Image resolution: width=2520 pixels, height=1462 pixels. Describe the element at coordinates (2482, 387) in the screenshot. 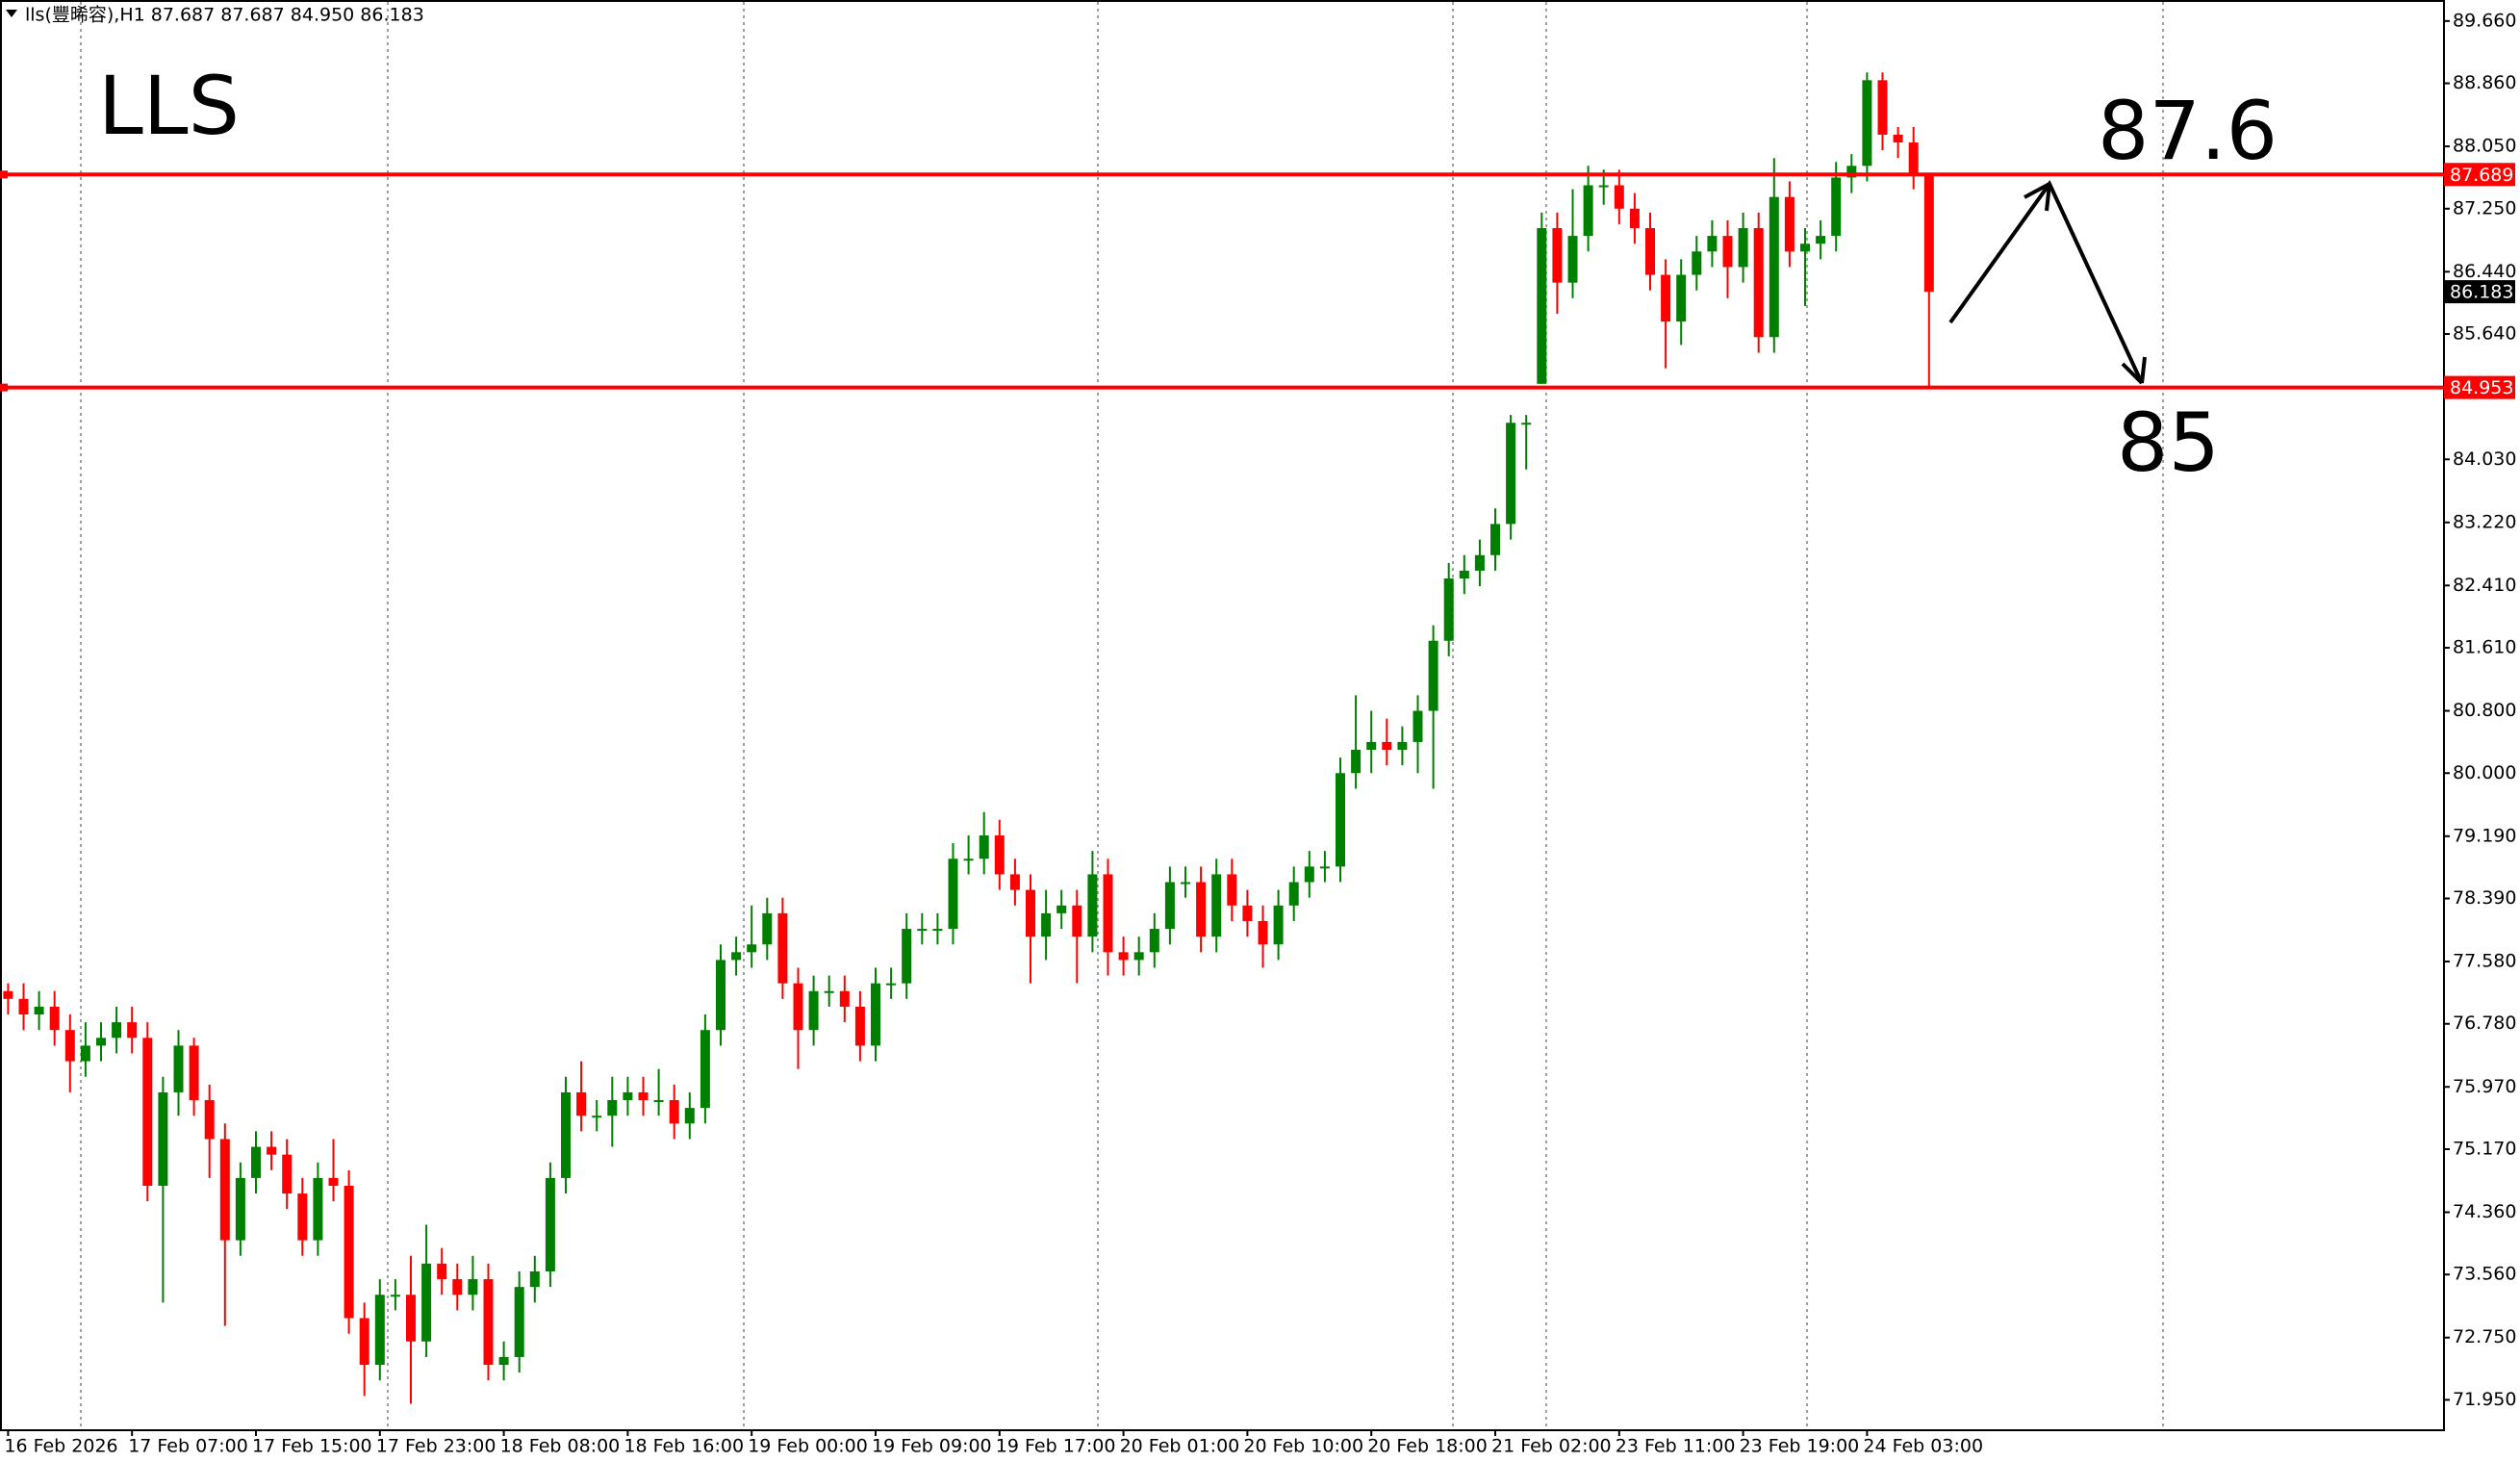

I see `level-label: 84.953` at that location.